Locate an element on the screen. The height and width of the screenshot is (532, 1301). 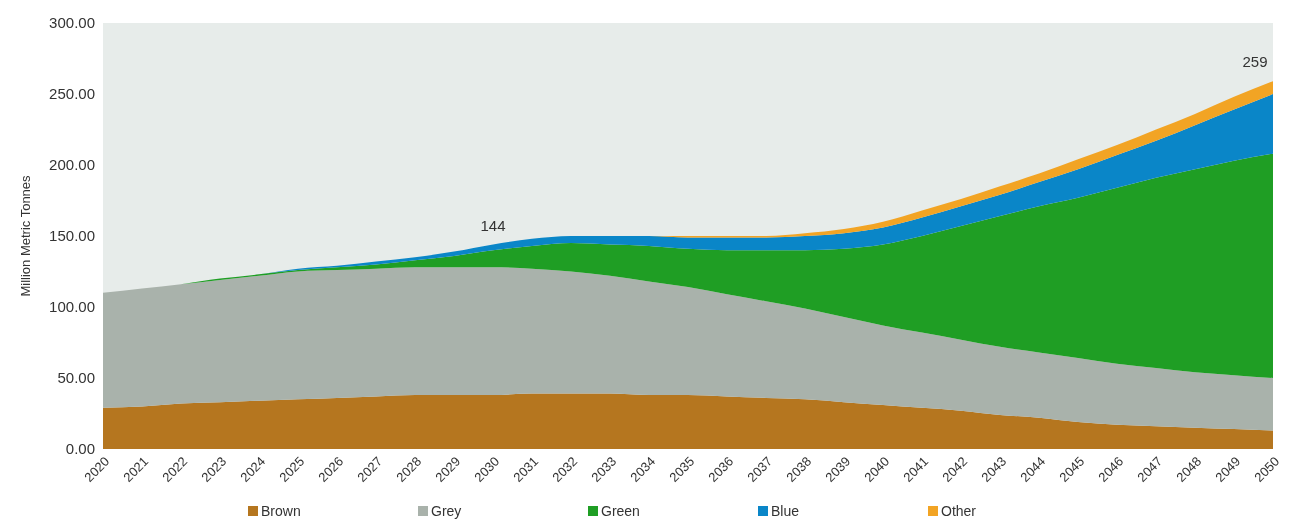
y-tick-label: 200.00 is located at coordinates (72, 165).